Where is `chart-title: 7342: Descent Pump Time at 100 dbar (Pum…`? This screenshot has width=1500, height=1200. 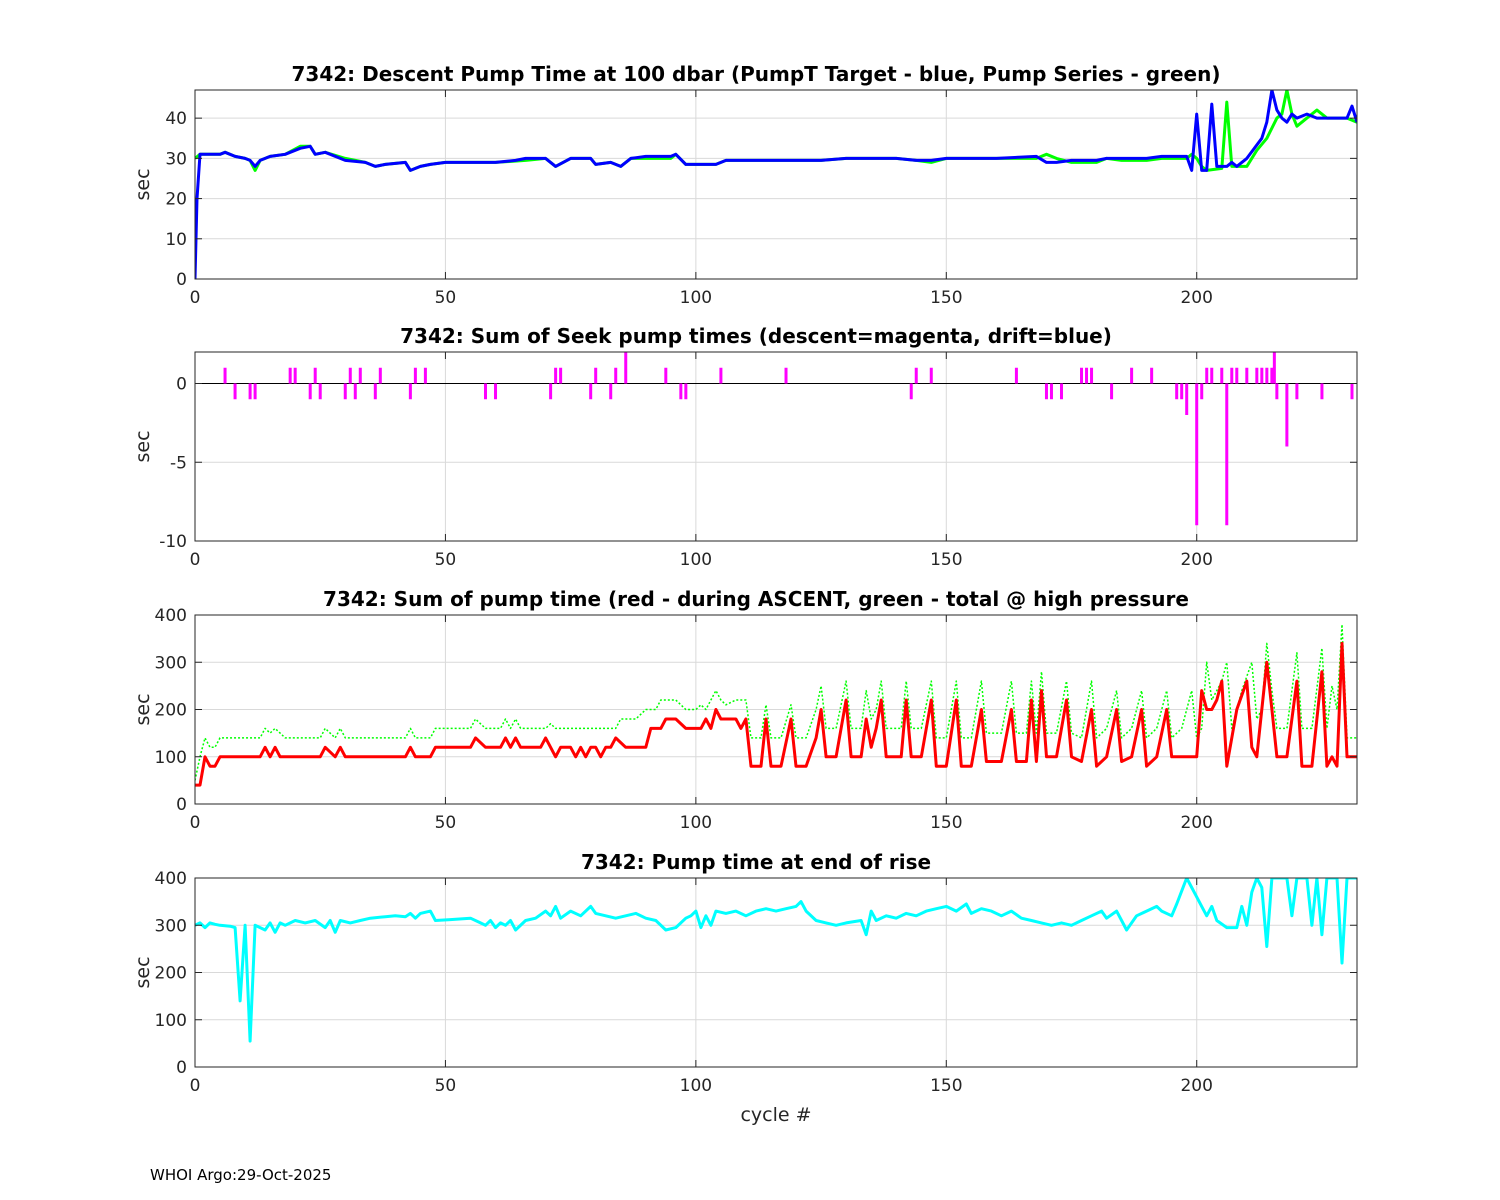 chart-title: 7342: Descent Pump Time at 100 dbar (Pum… is located at coordinates (756, 74).